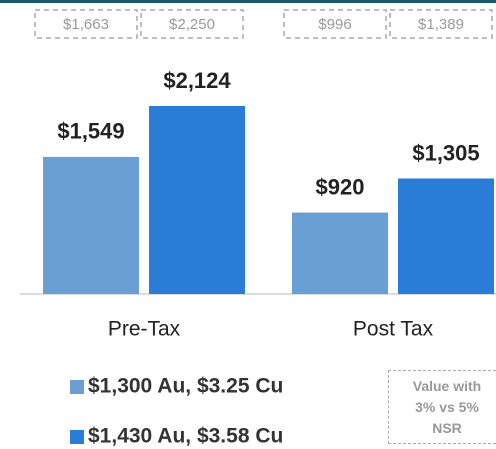 The image size is (496, 449). I want to click on annotation-box: Value with 3% vs 5% NSR, so click(442, 407).